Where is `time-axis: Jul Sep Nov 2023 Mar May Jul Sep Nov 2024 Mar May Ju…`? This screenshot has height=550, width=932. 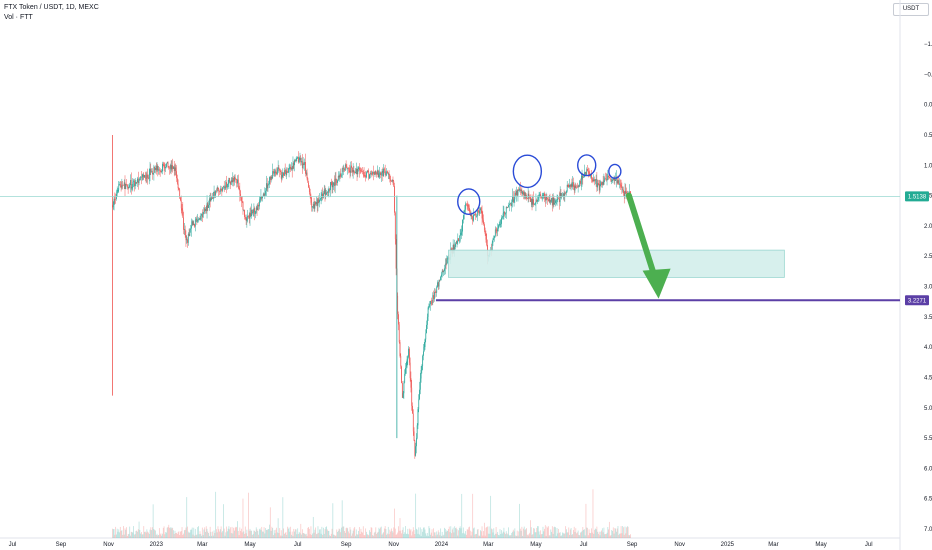
time-axis: Jul Sep Nov 2023 Mar May Jul Sep Nov 2024 Mar May Ju… is located at coordinates (441, 545).